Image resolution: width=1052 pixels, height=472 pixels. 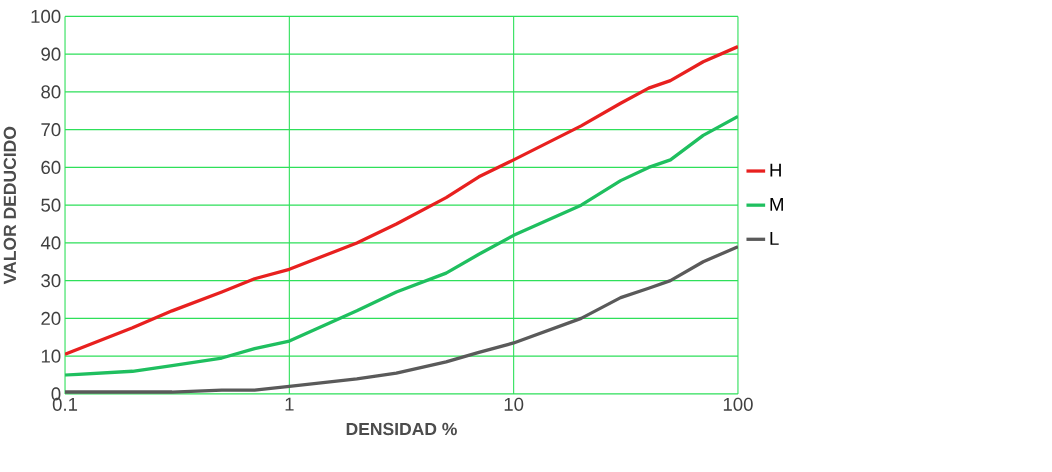 What do you see at coordinates (51, 92) in the screenshot?
I see `y-tick-label: 80` at bounding box center [51, 92].